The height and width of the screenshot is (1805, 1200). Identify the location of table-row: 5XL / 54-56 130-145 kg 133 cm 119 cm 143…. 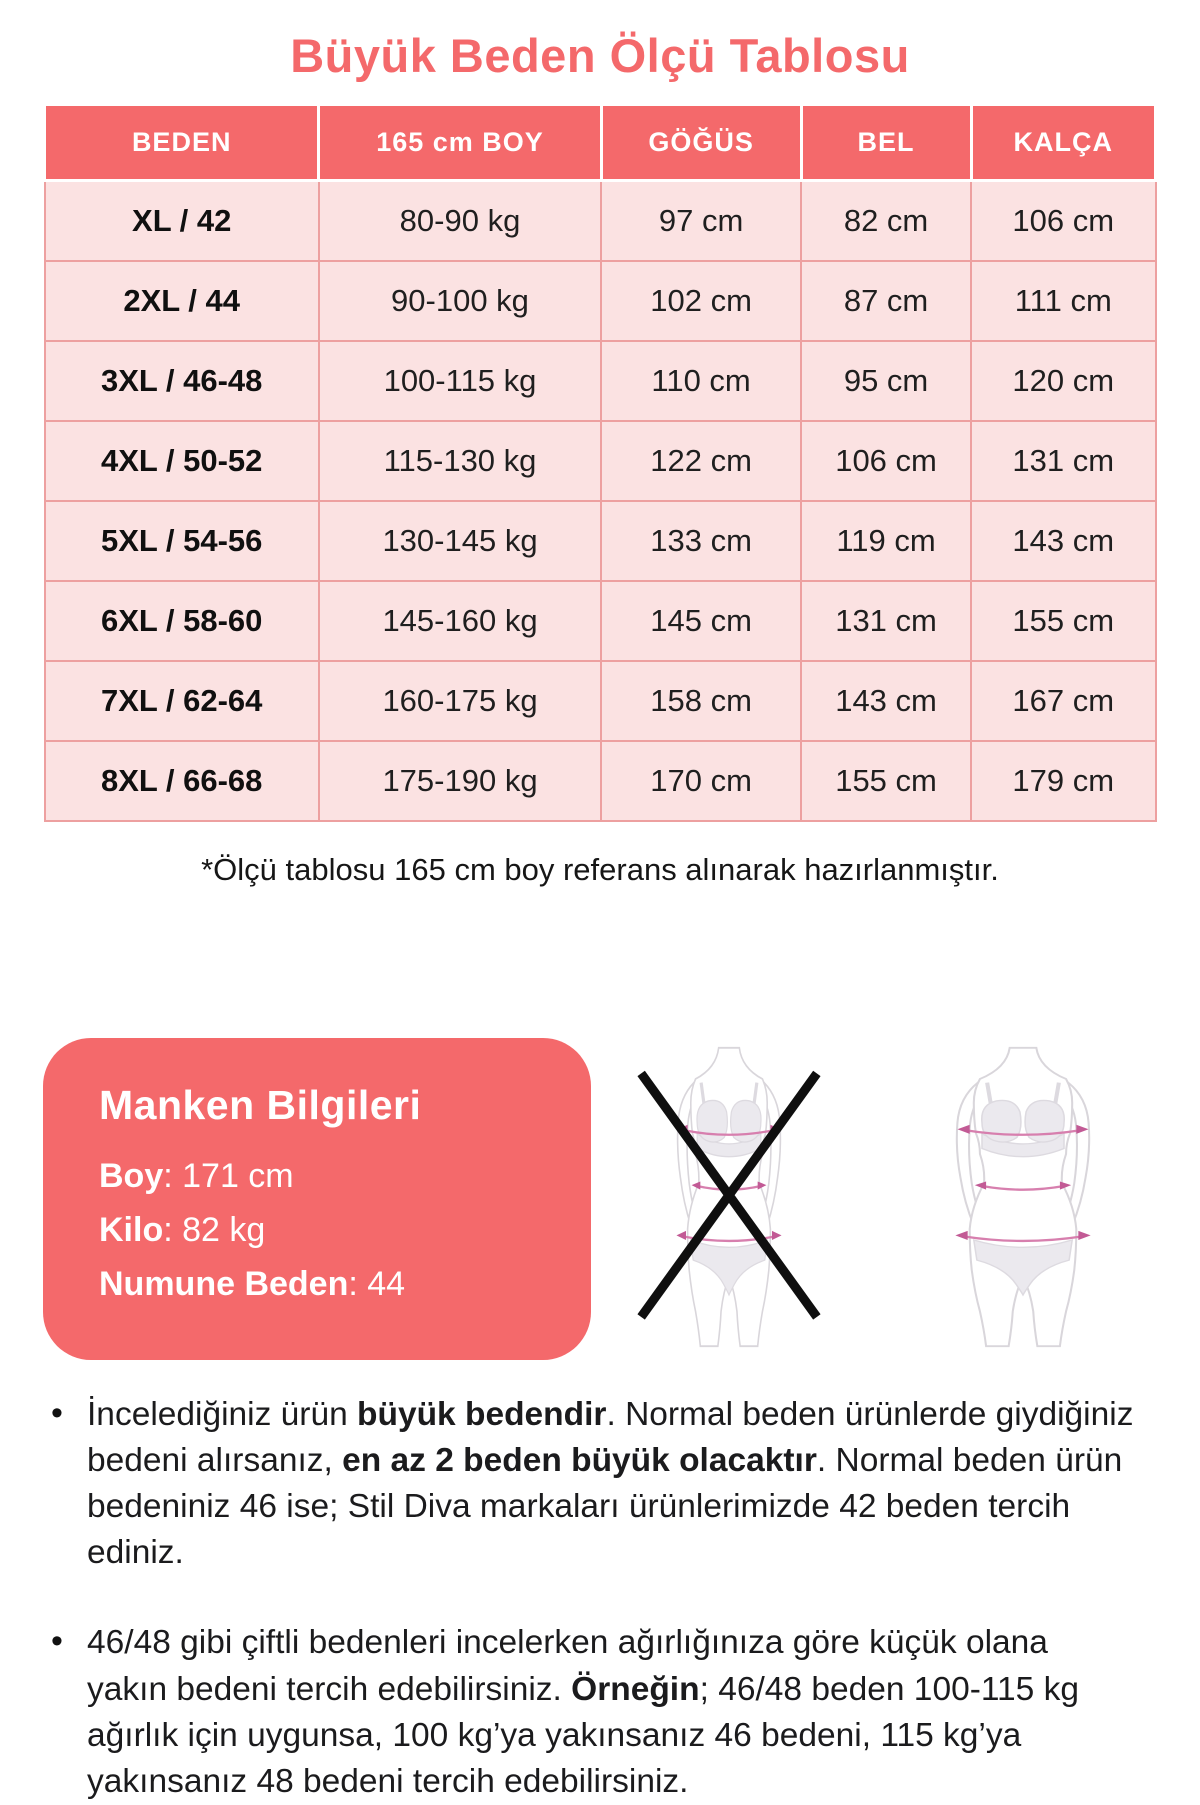
(600, 541).